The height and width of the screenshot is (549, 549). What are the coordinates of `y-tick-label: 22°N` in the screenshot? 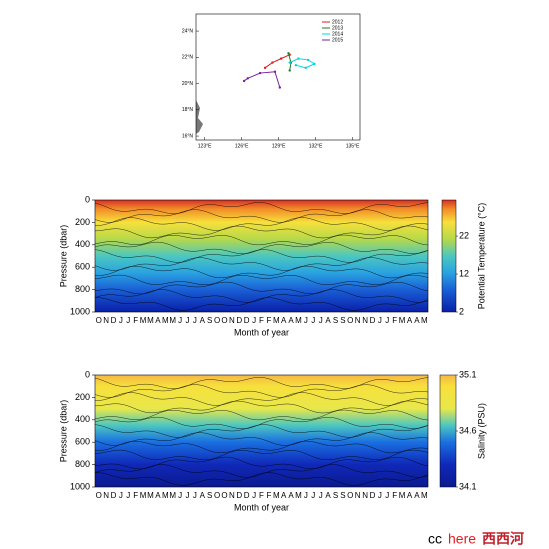 It's located at (188, 58).